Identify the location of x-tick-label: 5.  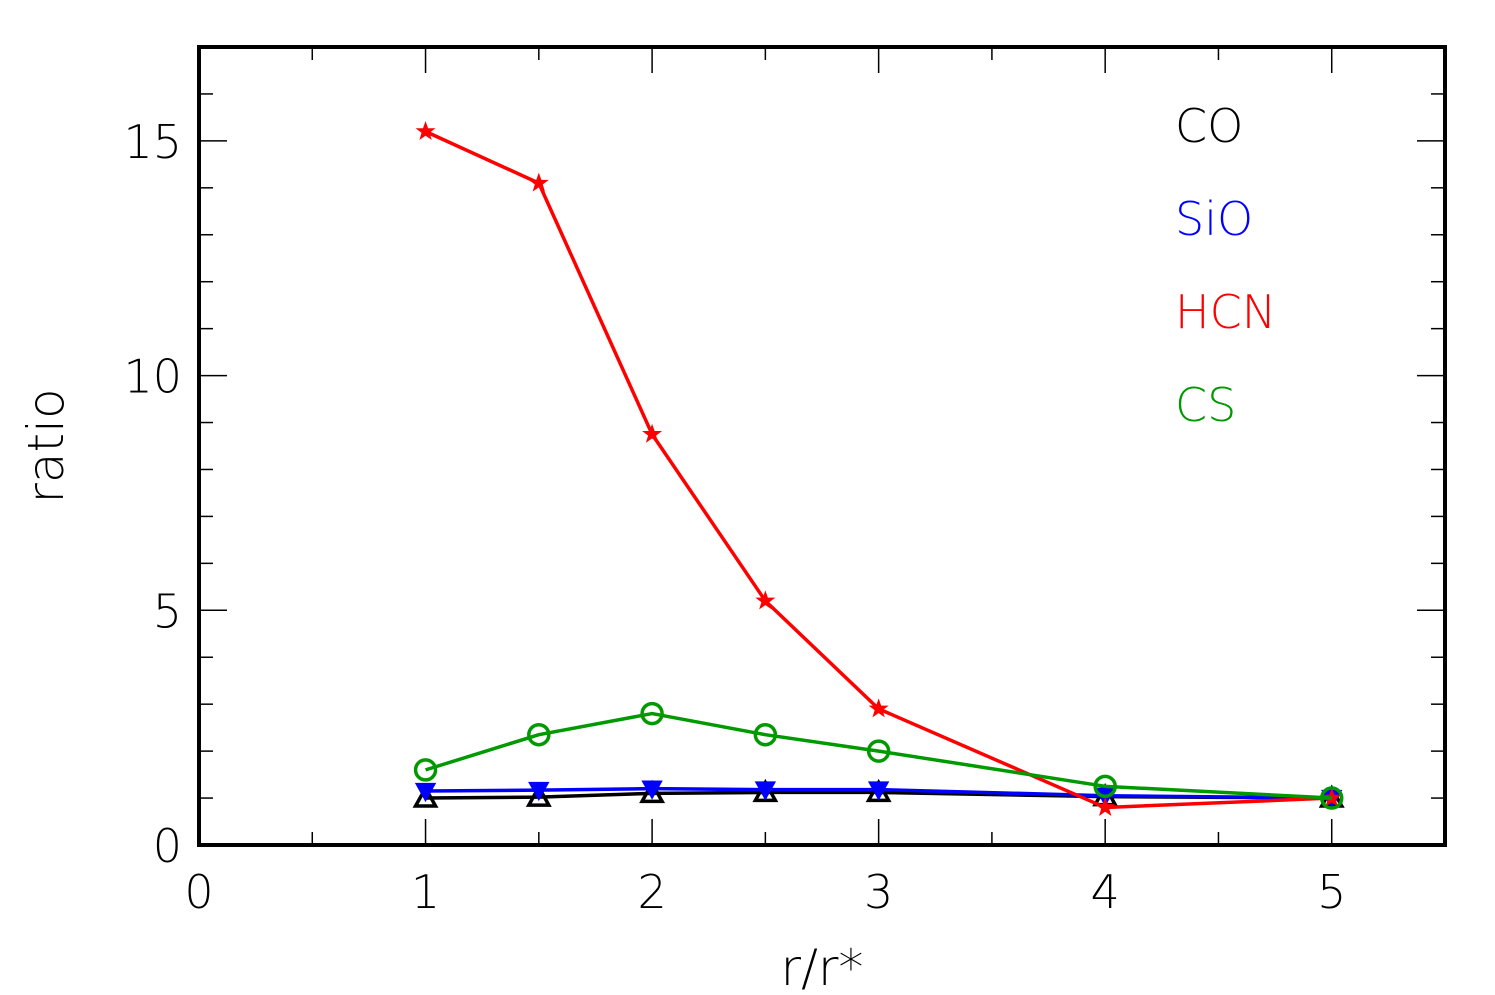
(1331, 892).